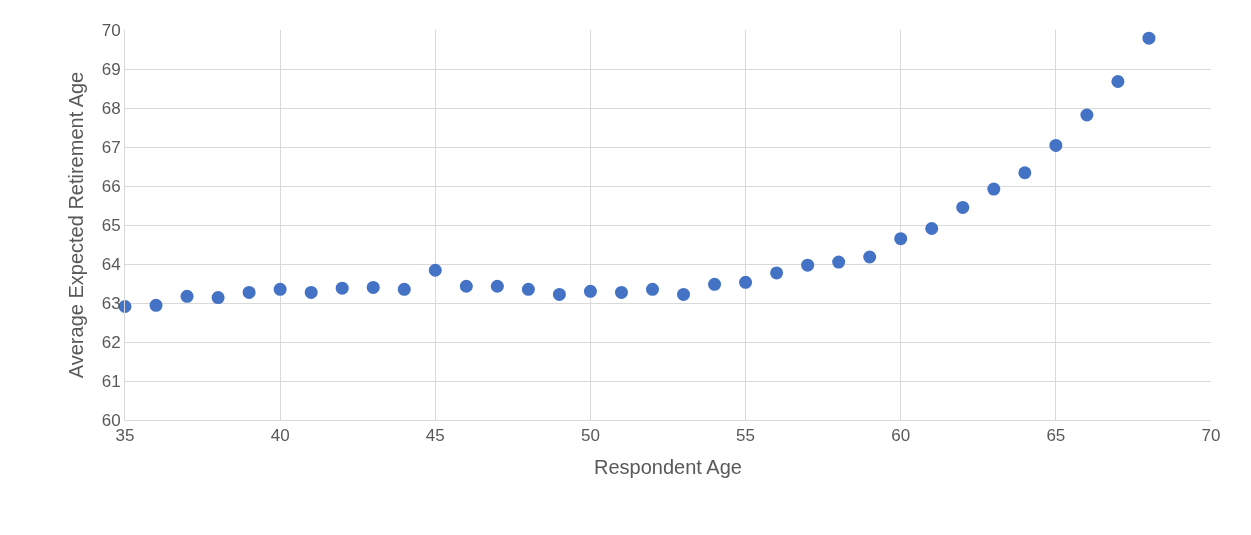 The image size is (1251, 535). Describe the element at coordinates (590, 436) in the screenshot. I see `x-tick-label: 50` at that location.